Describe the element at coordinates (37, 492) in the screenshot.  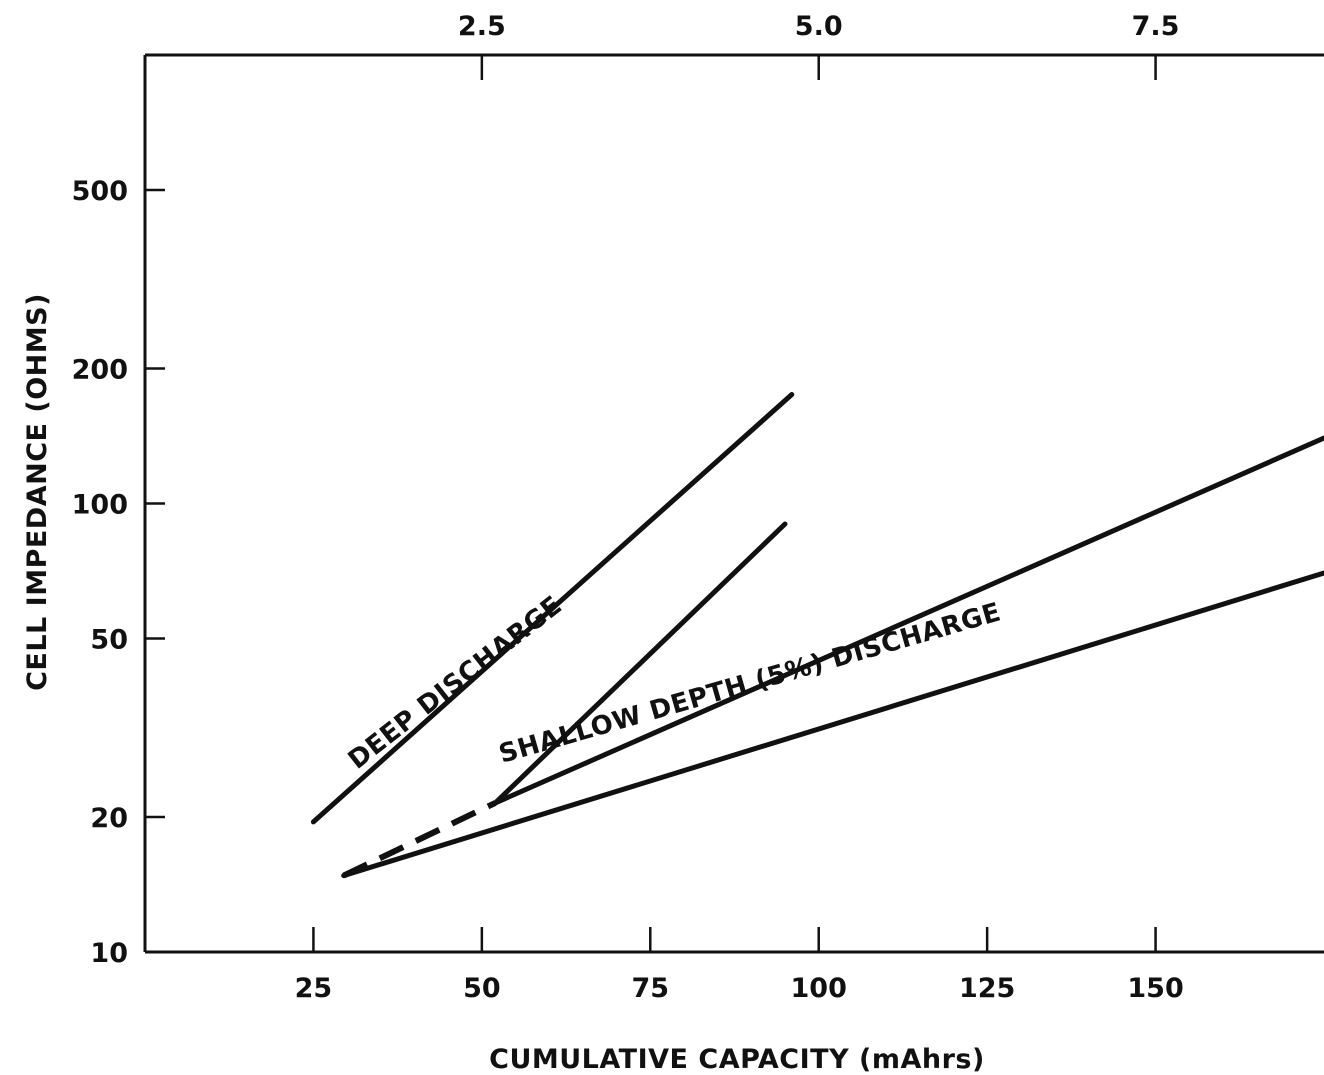
I see `y-axis-title: CELL IMPEDANCE (OHMS)` at that location.